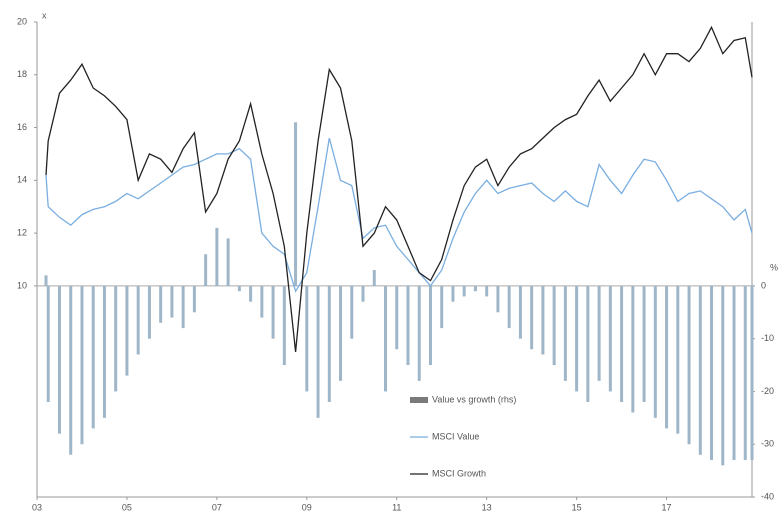 Image resolution: width=782 pixels, height=521 pixels. Describe the element at coordinates (767, 391) in the screenshot. I see `y2-tick-label: -20` at that location.